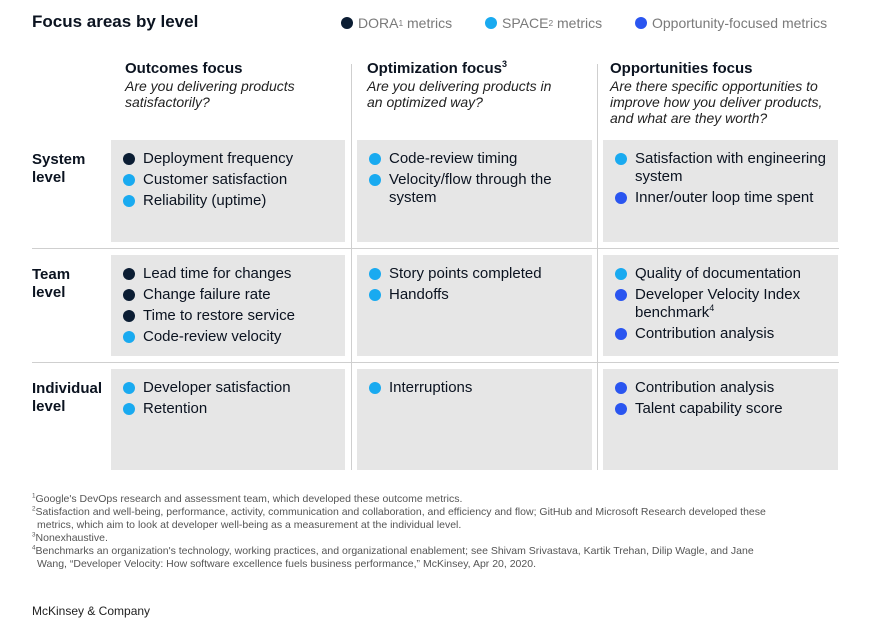  What do you see at coordinates (34, 535) in the screenshot?
I see `footnote-mark: 3` at bounding box center [34, 535].